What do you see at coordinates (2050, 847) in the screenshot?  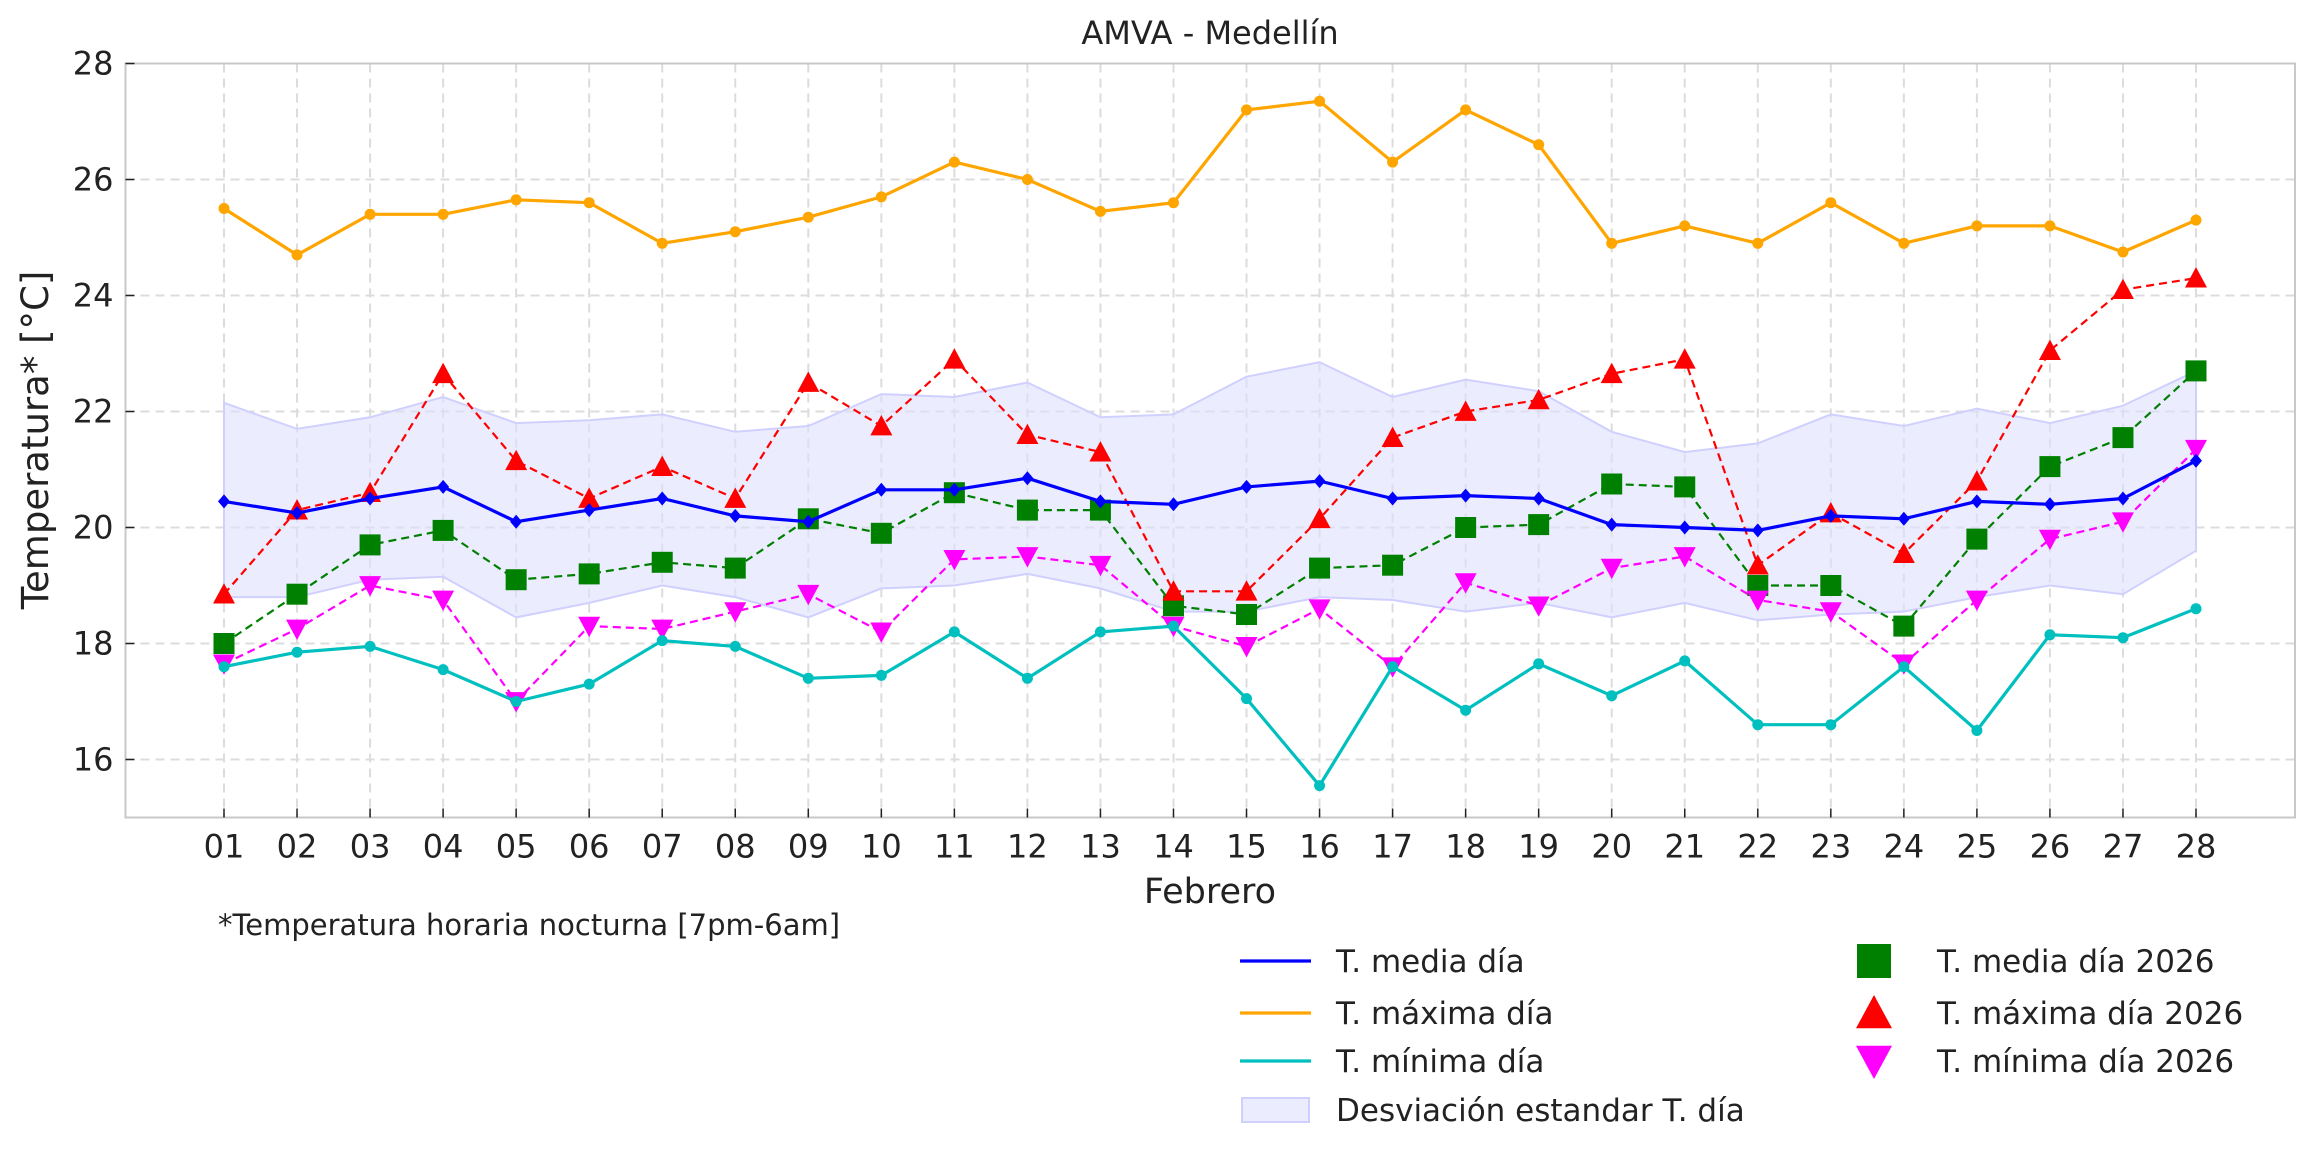 I see `x-tick-label: 26` at bounding box center [2050, 847].